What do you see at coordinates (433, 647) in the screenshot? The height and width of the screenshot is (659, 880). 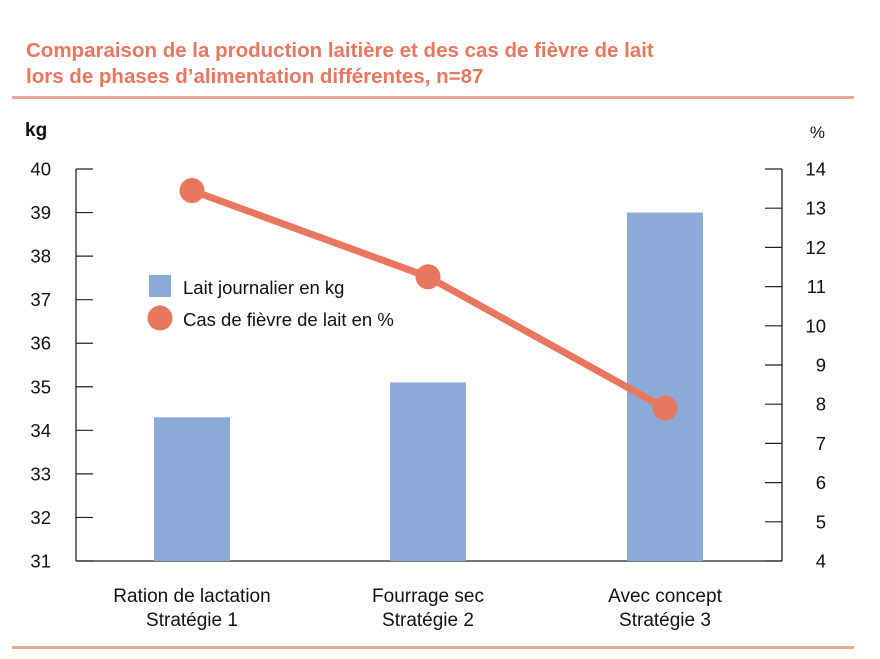 I see `footer-divider` at bounding box center [433, 647].